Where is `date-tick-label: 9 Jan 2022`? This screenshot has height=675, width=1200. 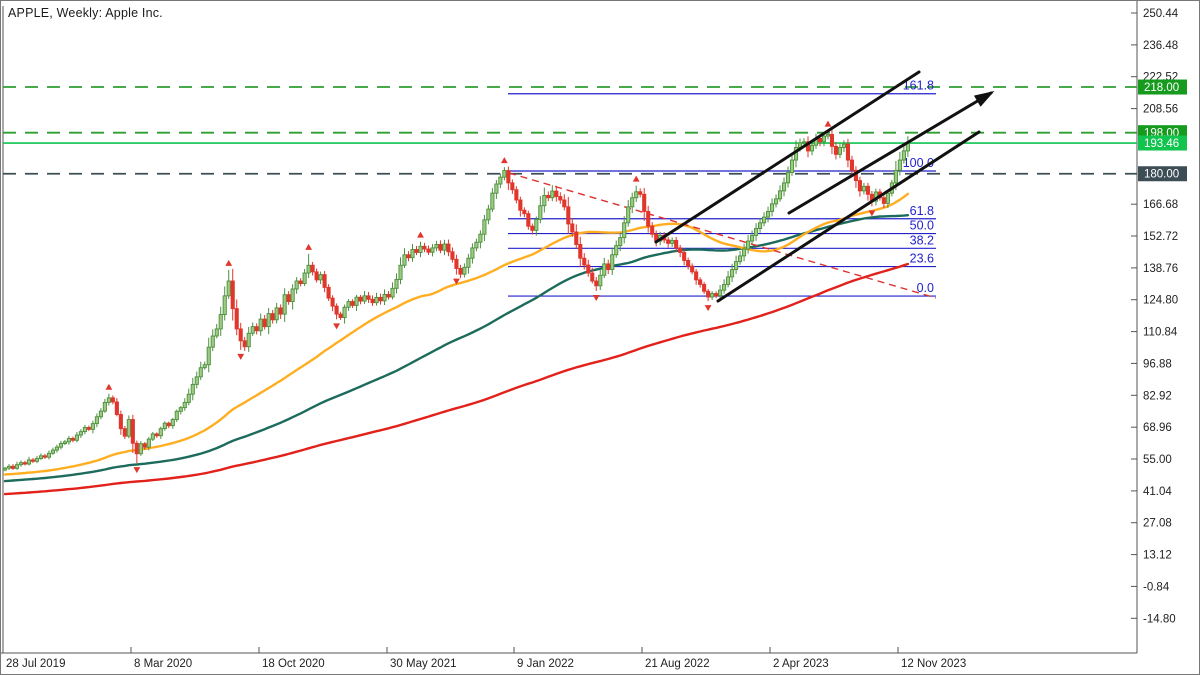 date-tick-label: 9 Jan 2022 is located at coordinates (545, 664).